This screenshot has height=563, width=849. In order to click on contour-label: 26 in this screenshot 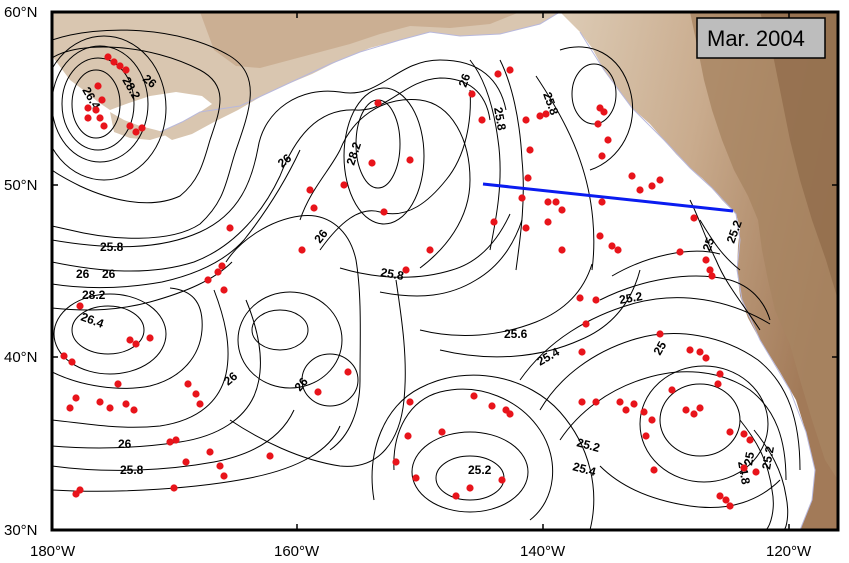, I will do `click(109, 274)`.